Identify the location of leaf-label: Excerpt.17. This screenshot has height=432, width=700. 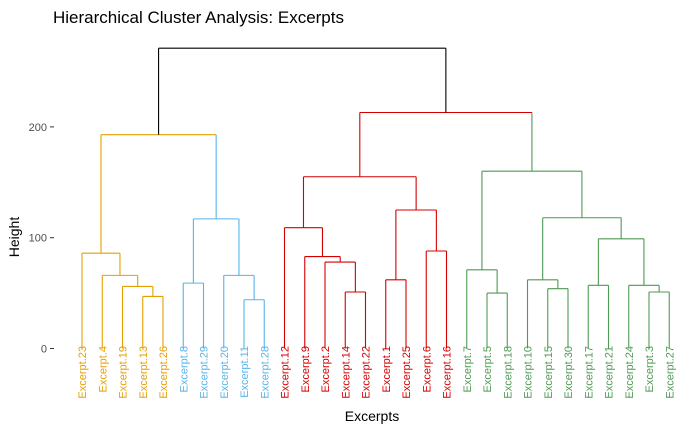
(589, 372).